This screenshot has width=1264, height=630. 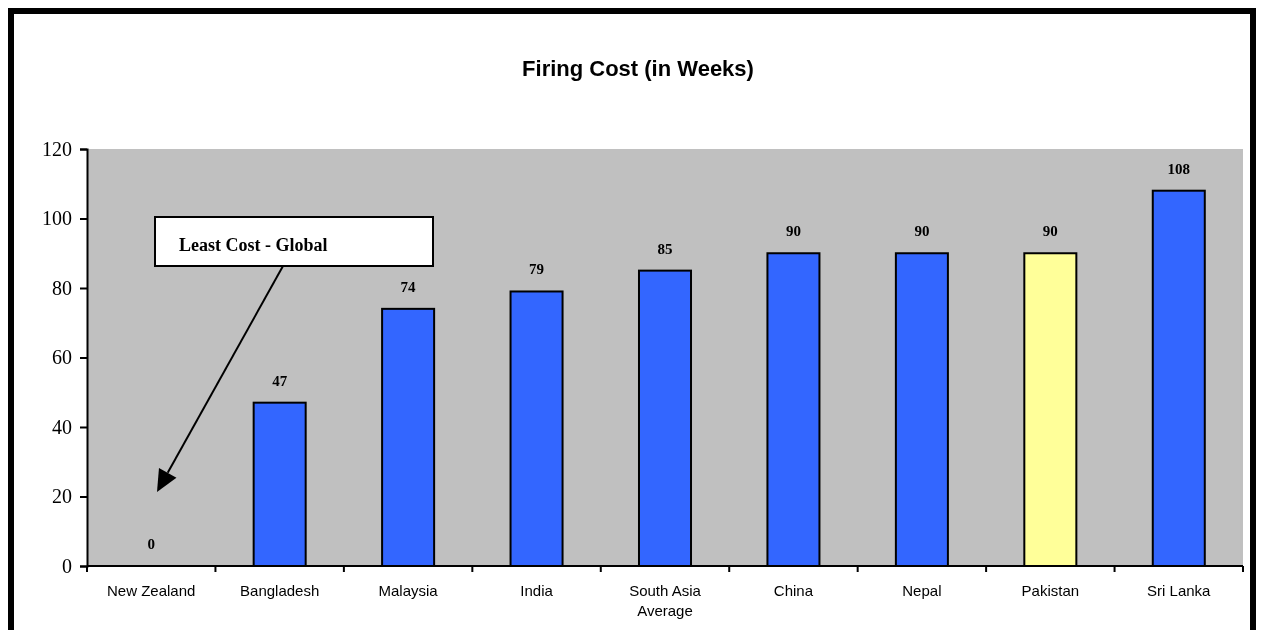 I want to click on x-tick-label: India, so click(x=537, y=590).